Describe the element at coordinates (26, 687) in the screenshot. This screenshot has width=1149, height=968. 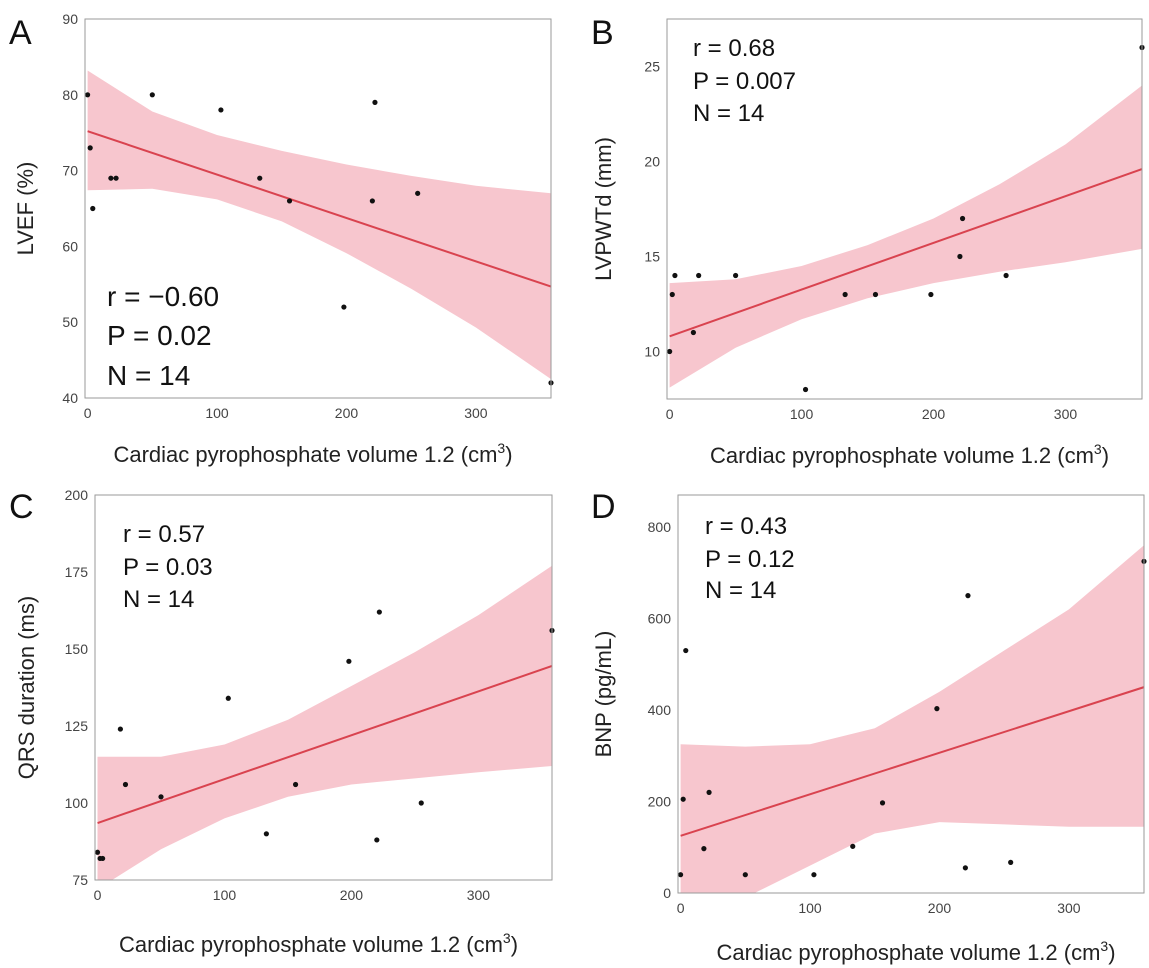
I see `y-axis-label: QRS duration (ms)` at that location.